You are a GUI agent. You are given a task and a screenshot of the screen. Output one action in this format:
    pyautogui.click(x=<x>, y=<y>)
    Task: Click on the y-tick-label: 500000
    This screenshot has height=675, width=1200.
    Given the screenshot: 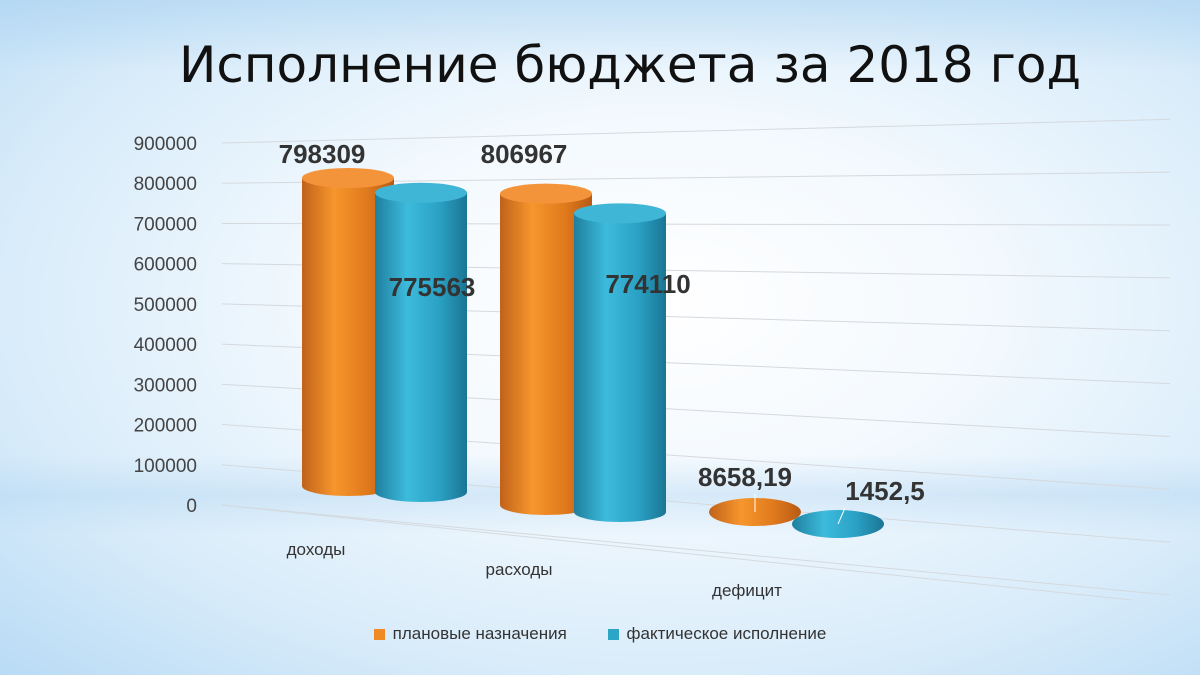 What is the action you would take?
    pyautogui.click(x=165, y=305)
    